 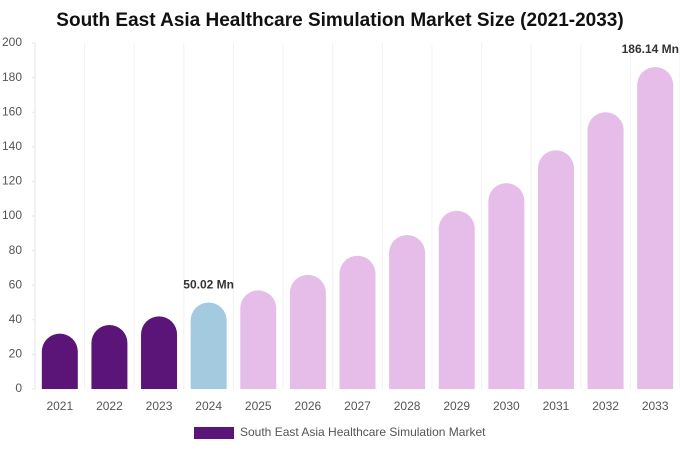 What do you see at coordinates (407, 406) in the screenshot?
I see `x-tick-label: 2028` at bounding box center [407, 406].